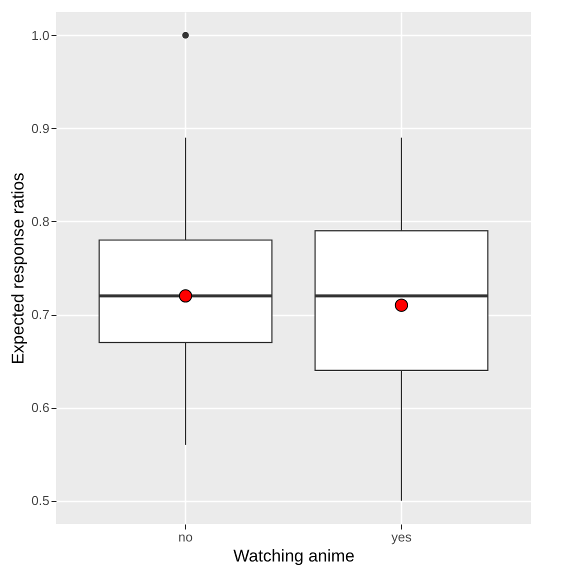 This screenshot has width=574, height=584. What do you see at coordinates (401, 537) in the screenshot?
I see `x-tick-label: yes` at bounding box center [401, 537].